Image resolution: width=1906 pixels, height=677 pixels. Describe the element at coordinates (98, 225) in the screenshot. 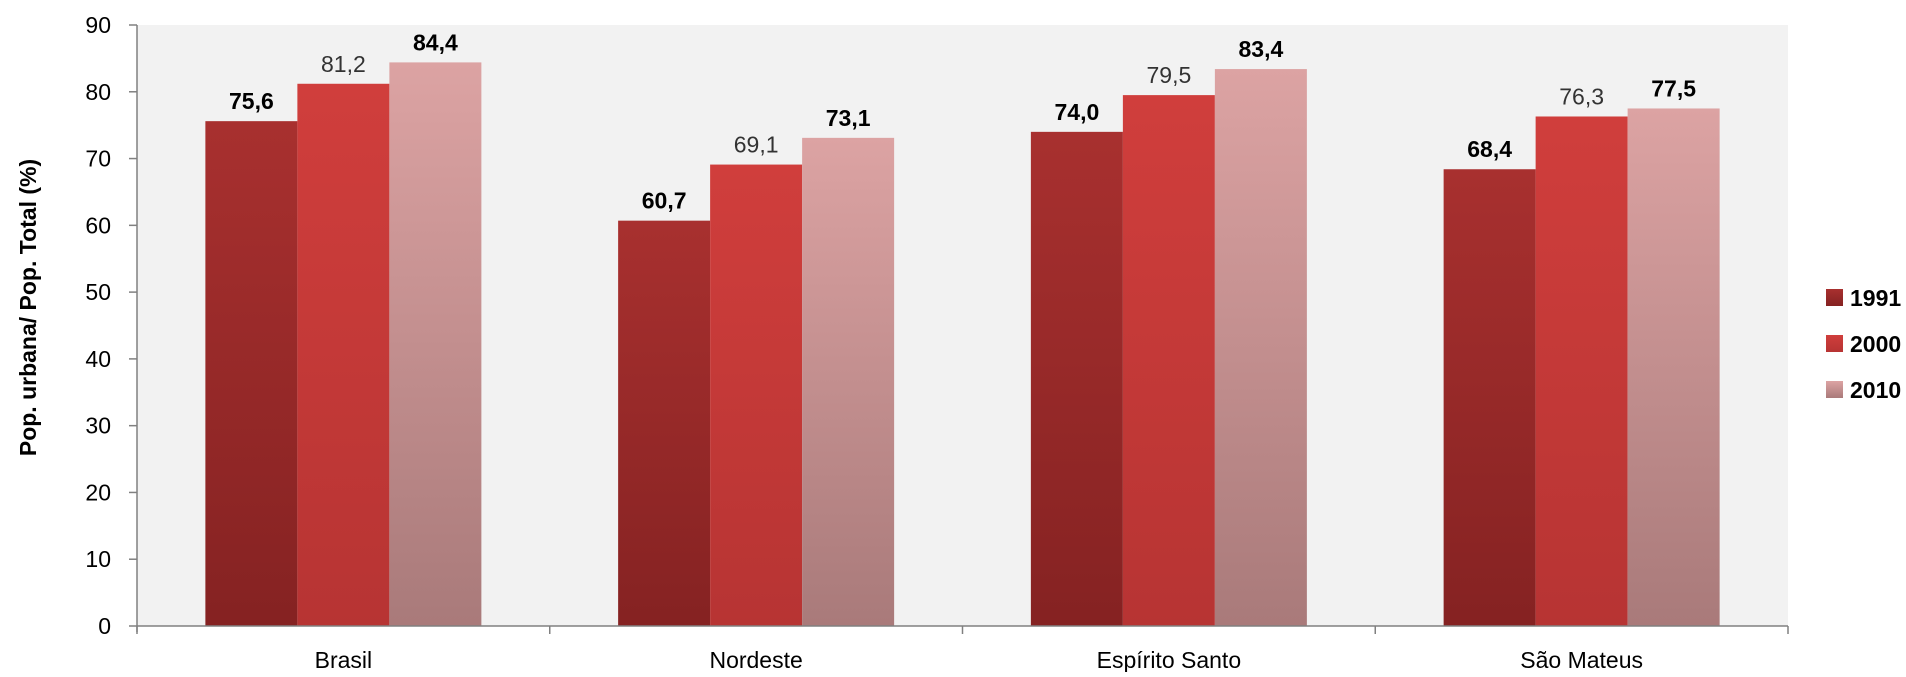

I see `y-tick-label: 60` at that location.